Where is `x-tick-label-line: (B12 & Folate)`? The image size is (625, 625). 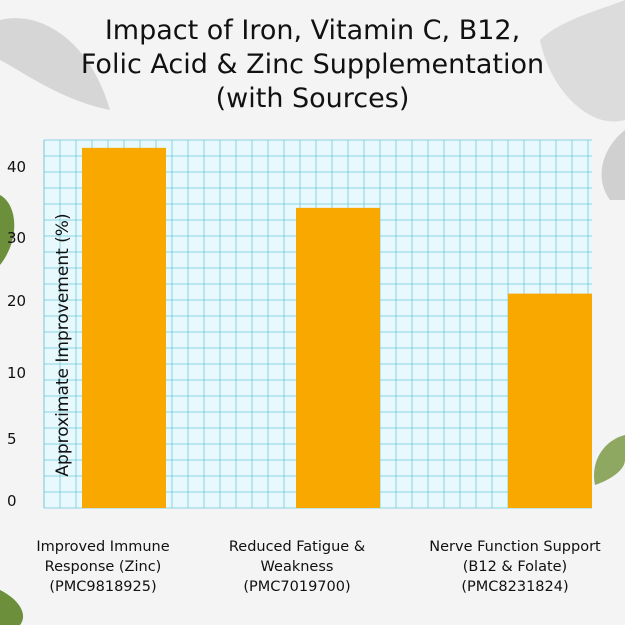 x-tick-label-line: (B12 & Folate) is located at coordinates (515, 567).